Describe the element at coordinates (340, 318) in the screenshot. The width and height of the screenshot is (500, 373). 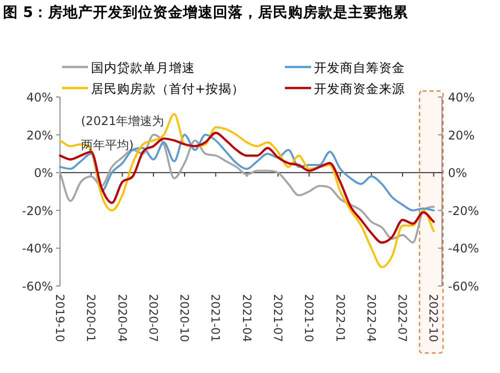
I see `x-tick-label: 2022-01` at that location.